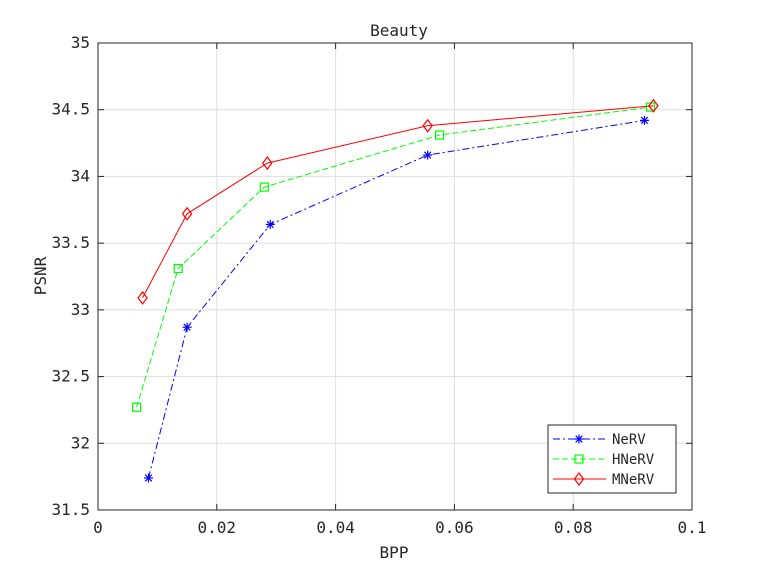  I want to click on legend-item-hnerv: HNeRV, so click(604, 460).